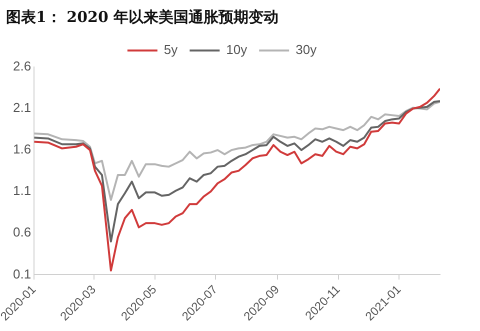 The width and height of the screenshot is (480, 331). Describe the element at coordinates (22, 108) in the screenshot. I see `y-tick-label: 2.1` at that location.